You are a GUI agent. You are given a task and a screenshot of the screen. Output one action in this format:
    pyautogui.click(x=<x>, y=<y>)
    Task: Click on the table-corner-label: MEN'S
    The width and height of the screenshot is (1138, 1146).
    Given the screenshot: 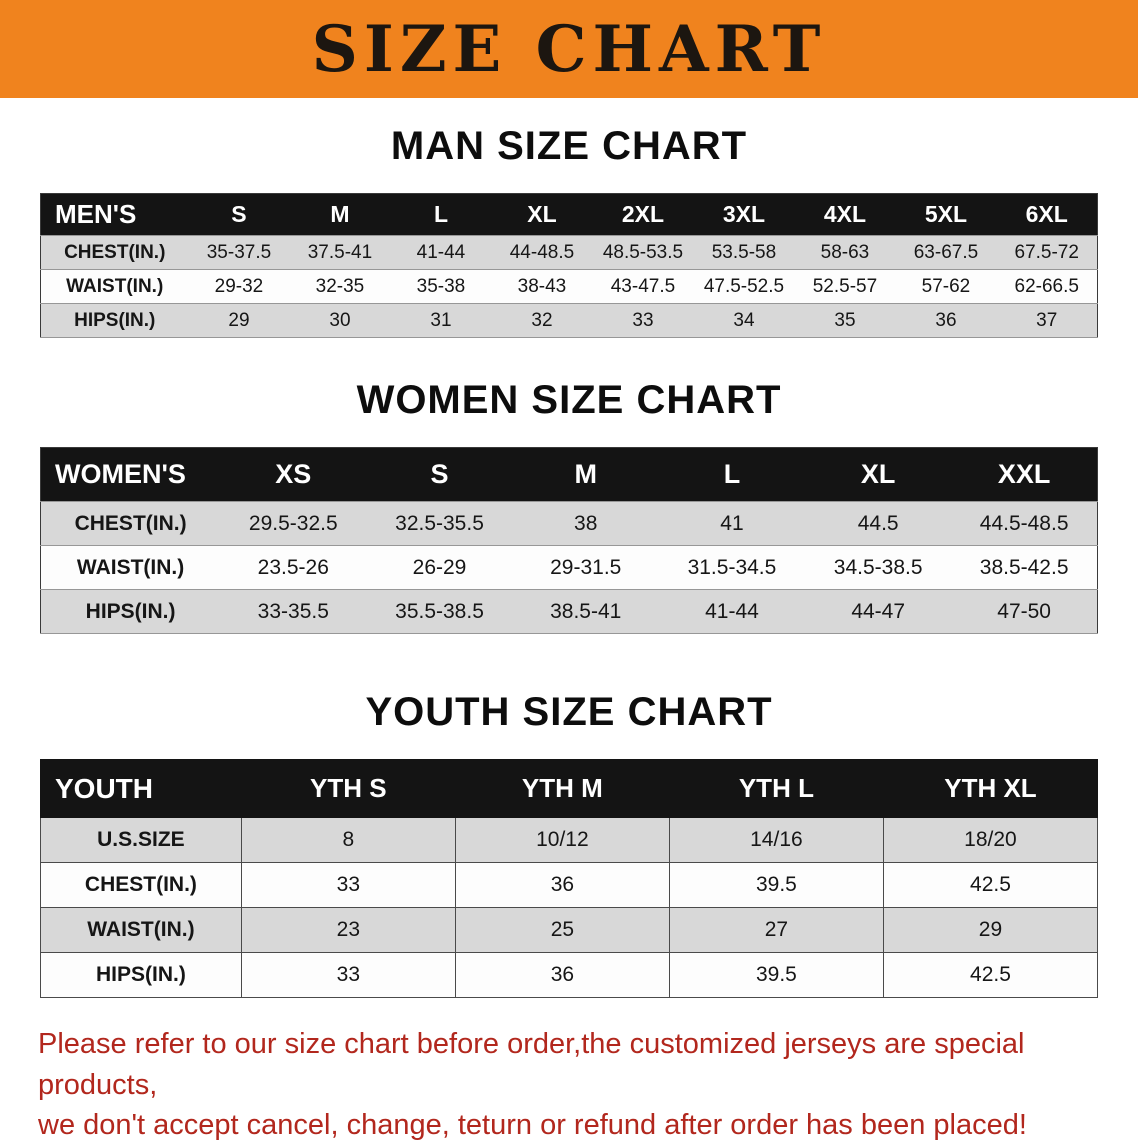 What is the action you would take?
    pyautogui.click(x=114, y=214)
    